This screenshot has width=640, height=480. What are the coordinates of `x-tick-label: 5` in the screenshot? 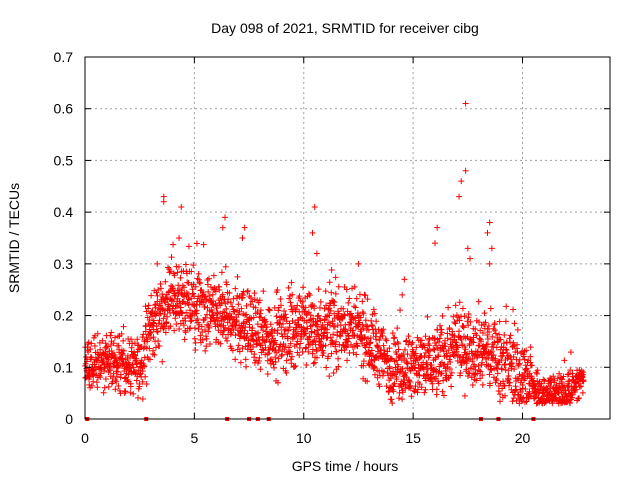 It's located at (194, 438).